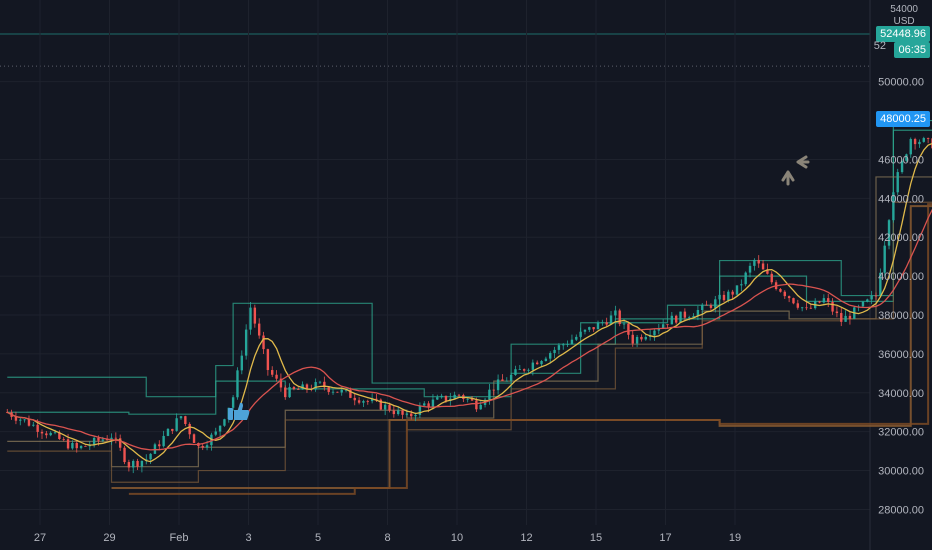 The image size is (932, 550). What do you see at coordinates (179, 538) in the screenshot?
I see `x-tick-label: Feb` at bounding box center [179, 538].